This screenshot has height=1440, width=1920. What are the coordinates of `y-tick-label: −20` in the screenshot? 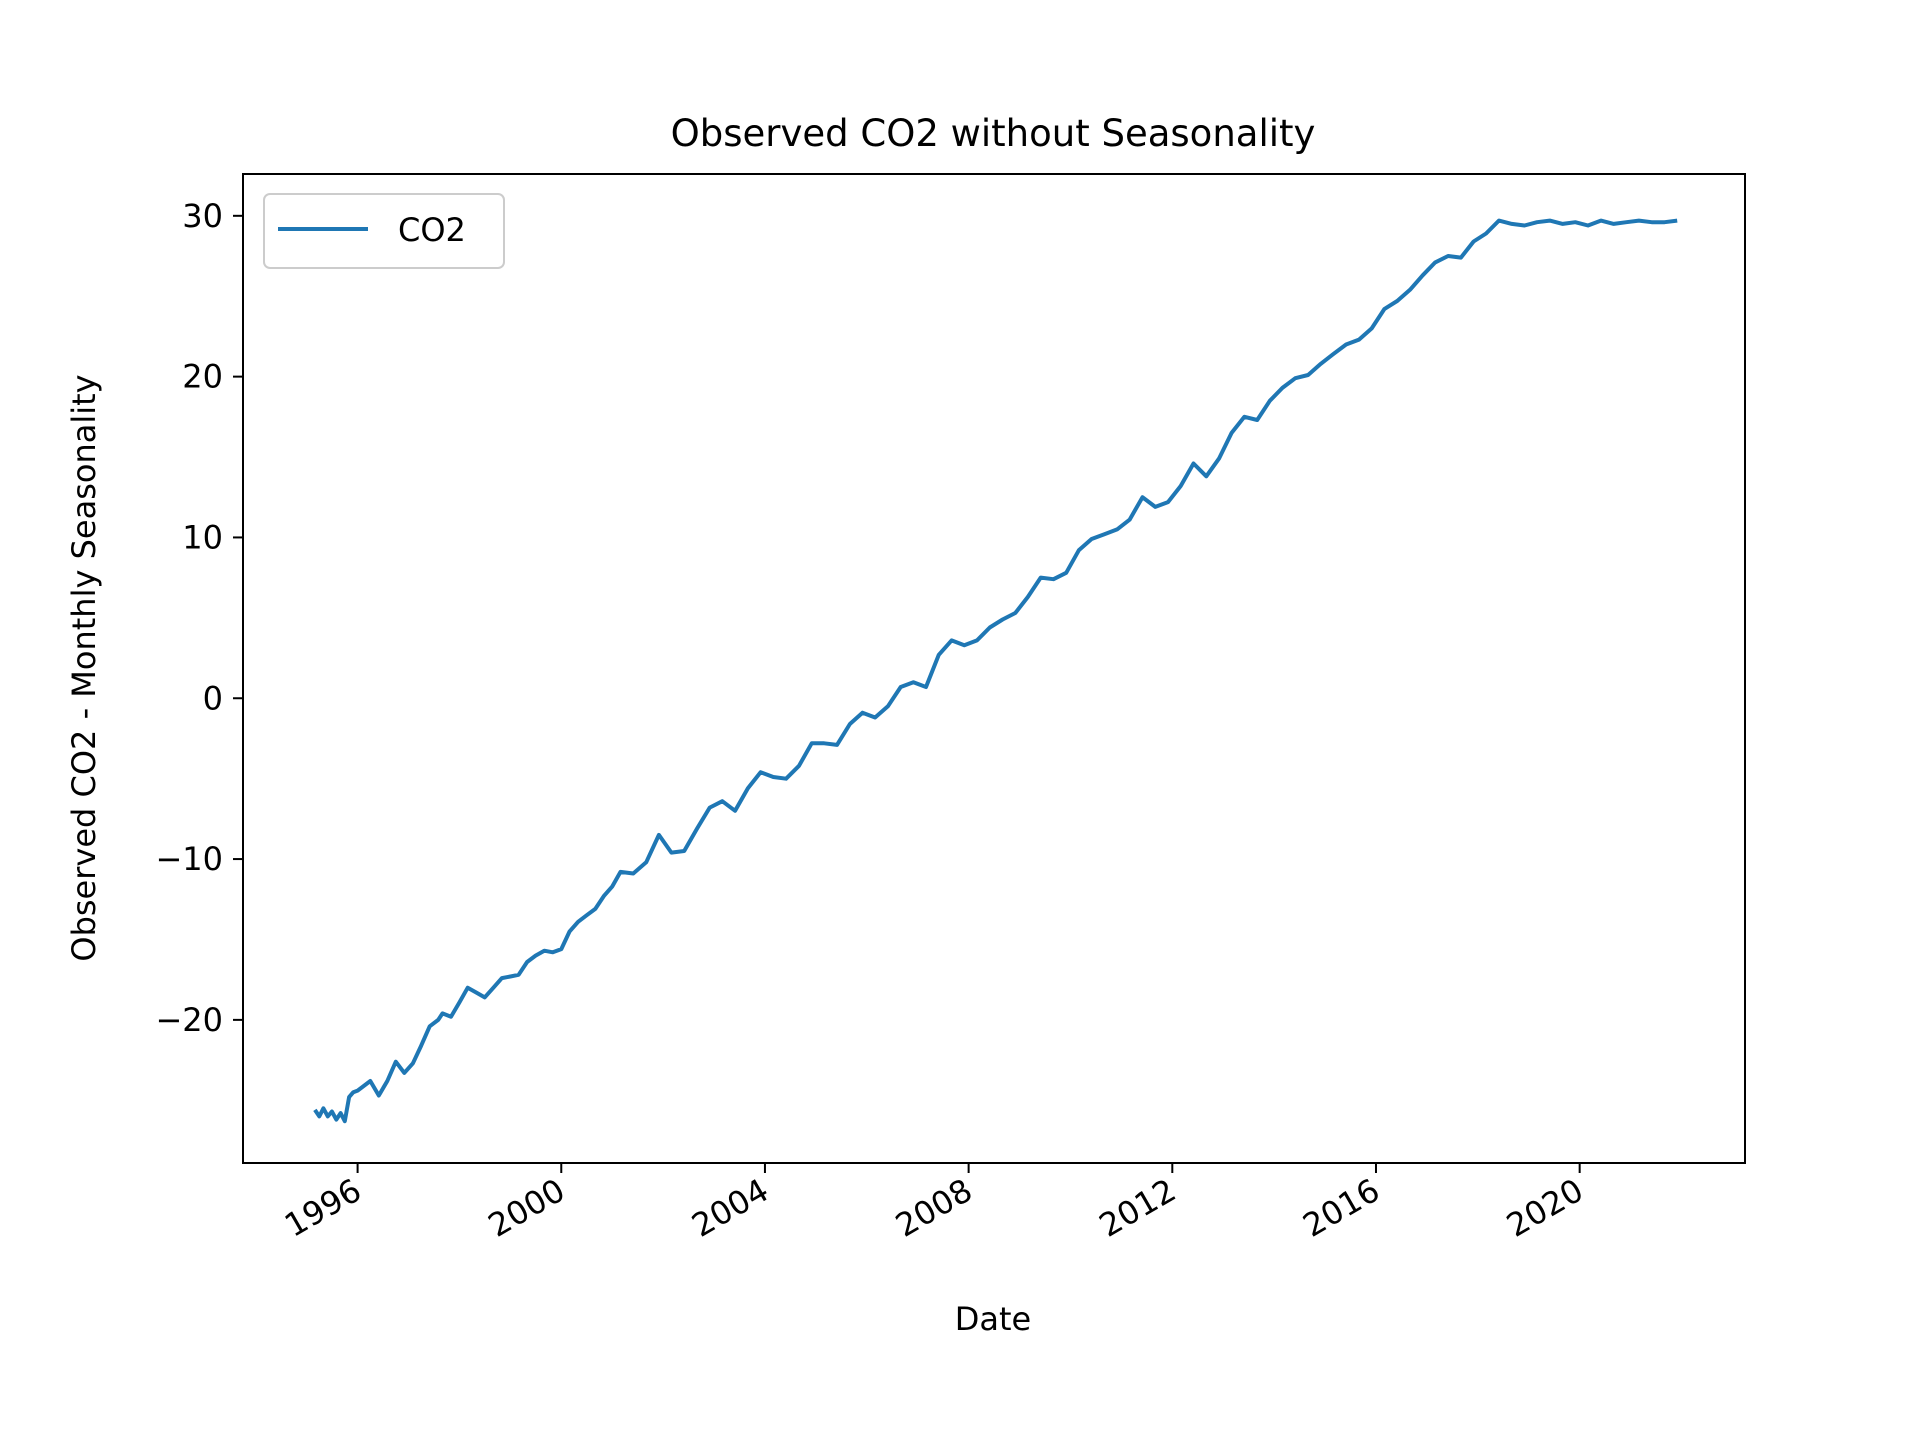 It's located at (189, 1020).